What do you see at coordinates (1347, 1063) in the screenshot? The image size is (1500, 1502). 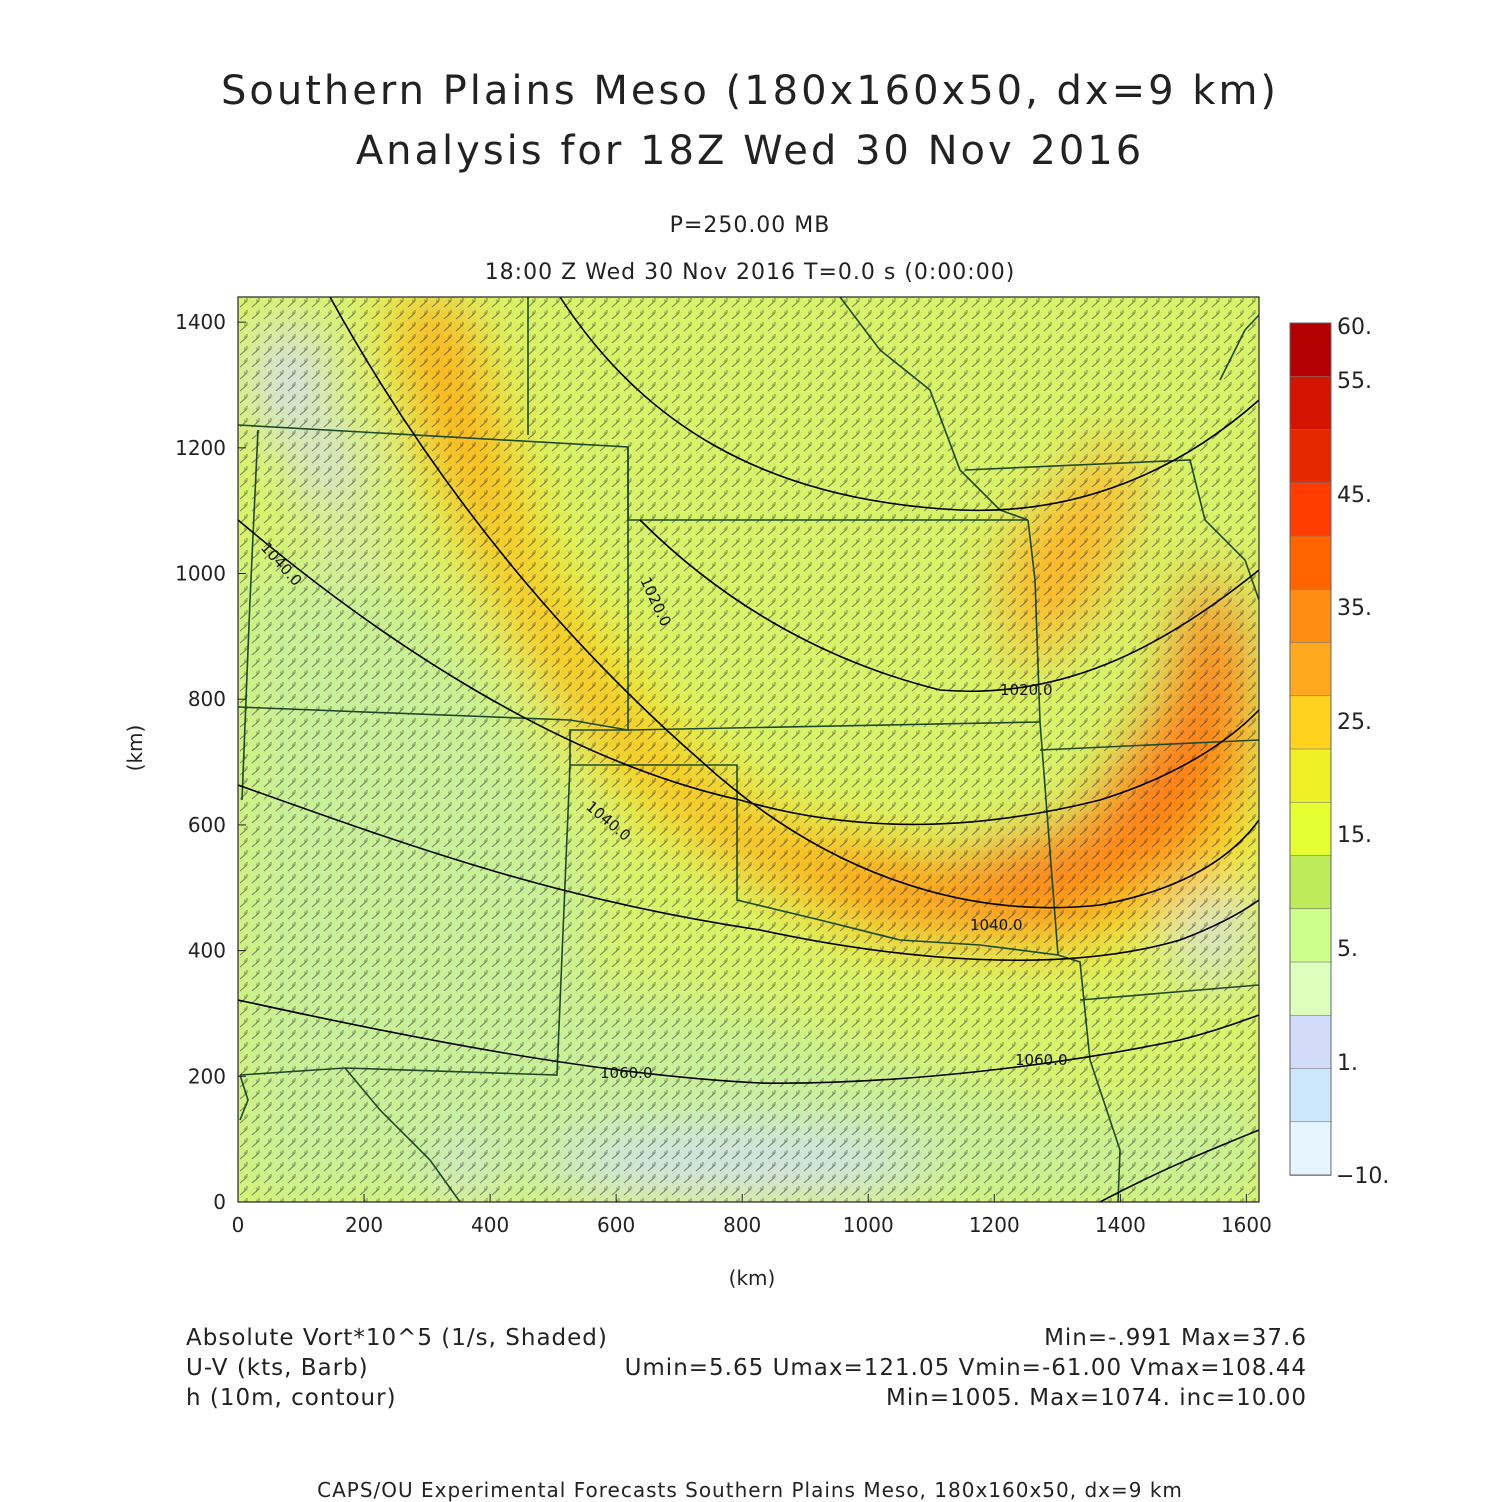 I see `colorbar-label: 1.` at bounding box center [1347, 1063].